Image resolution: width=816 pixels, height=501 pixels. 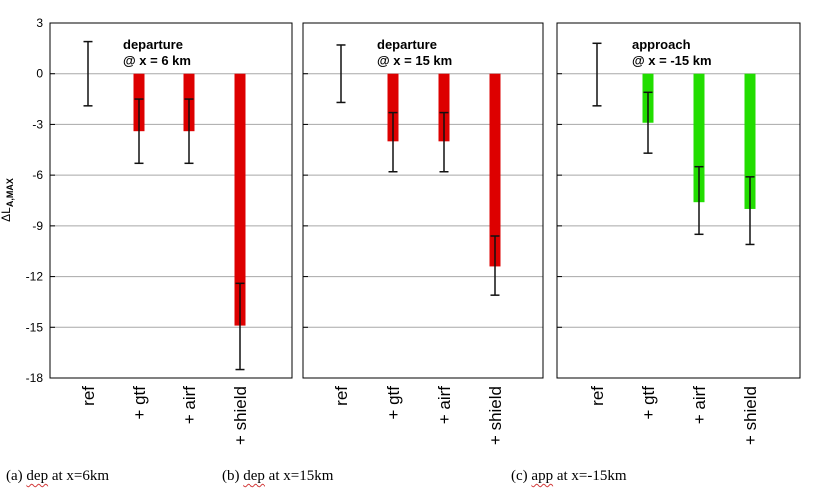 I want to click on caption-c: (c) app at x=-15km, so click(x=569, y=476).